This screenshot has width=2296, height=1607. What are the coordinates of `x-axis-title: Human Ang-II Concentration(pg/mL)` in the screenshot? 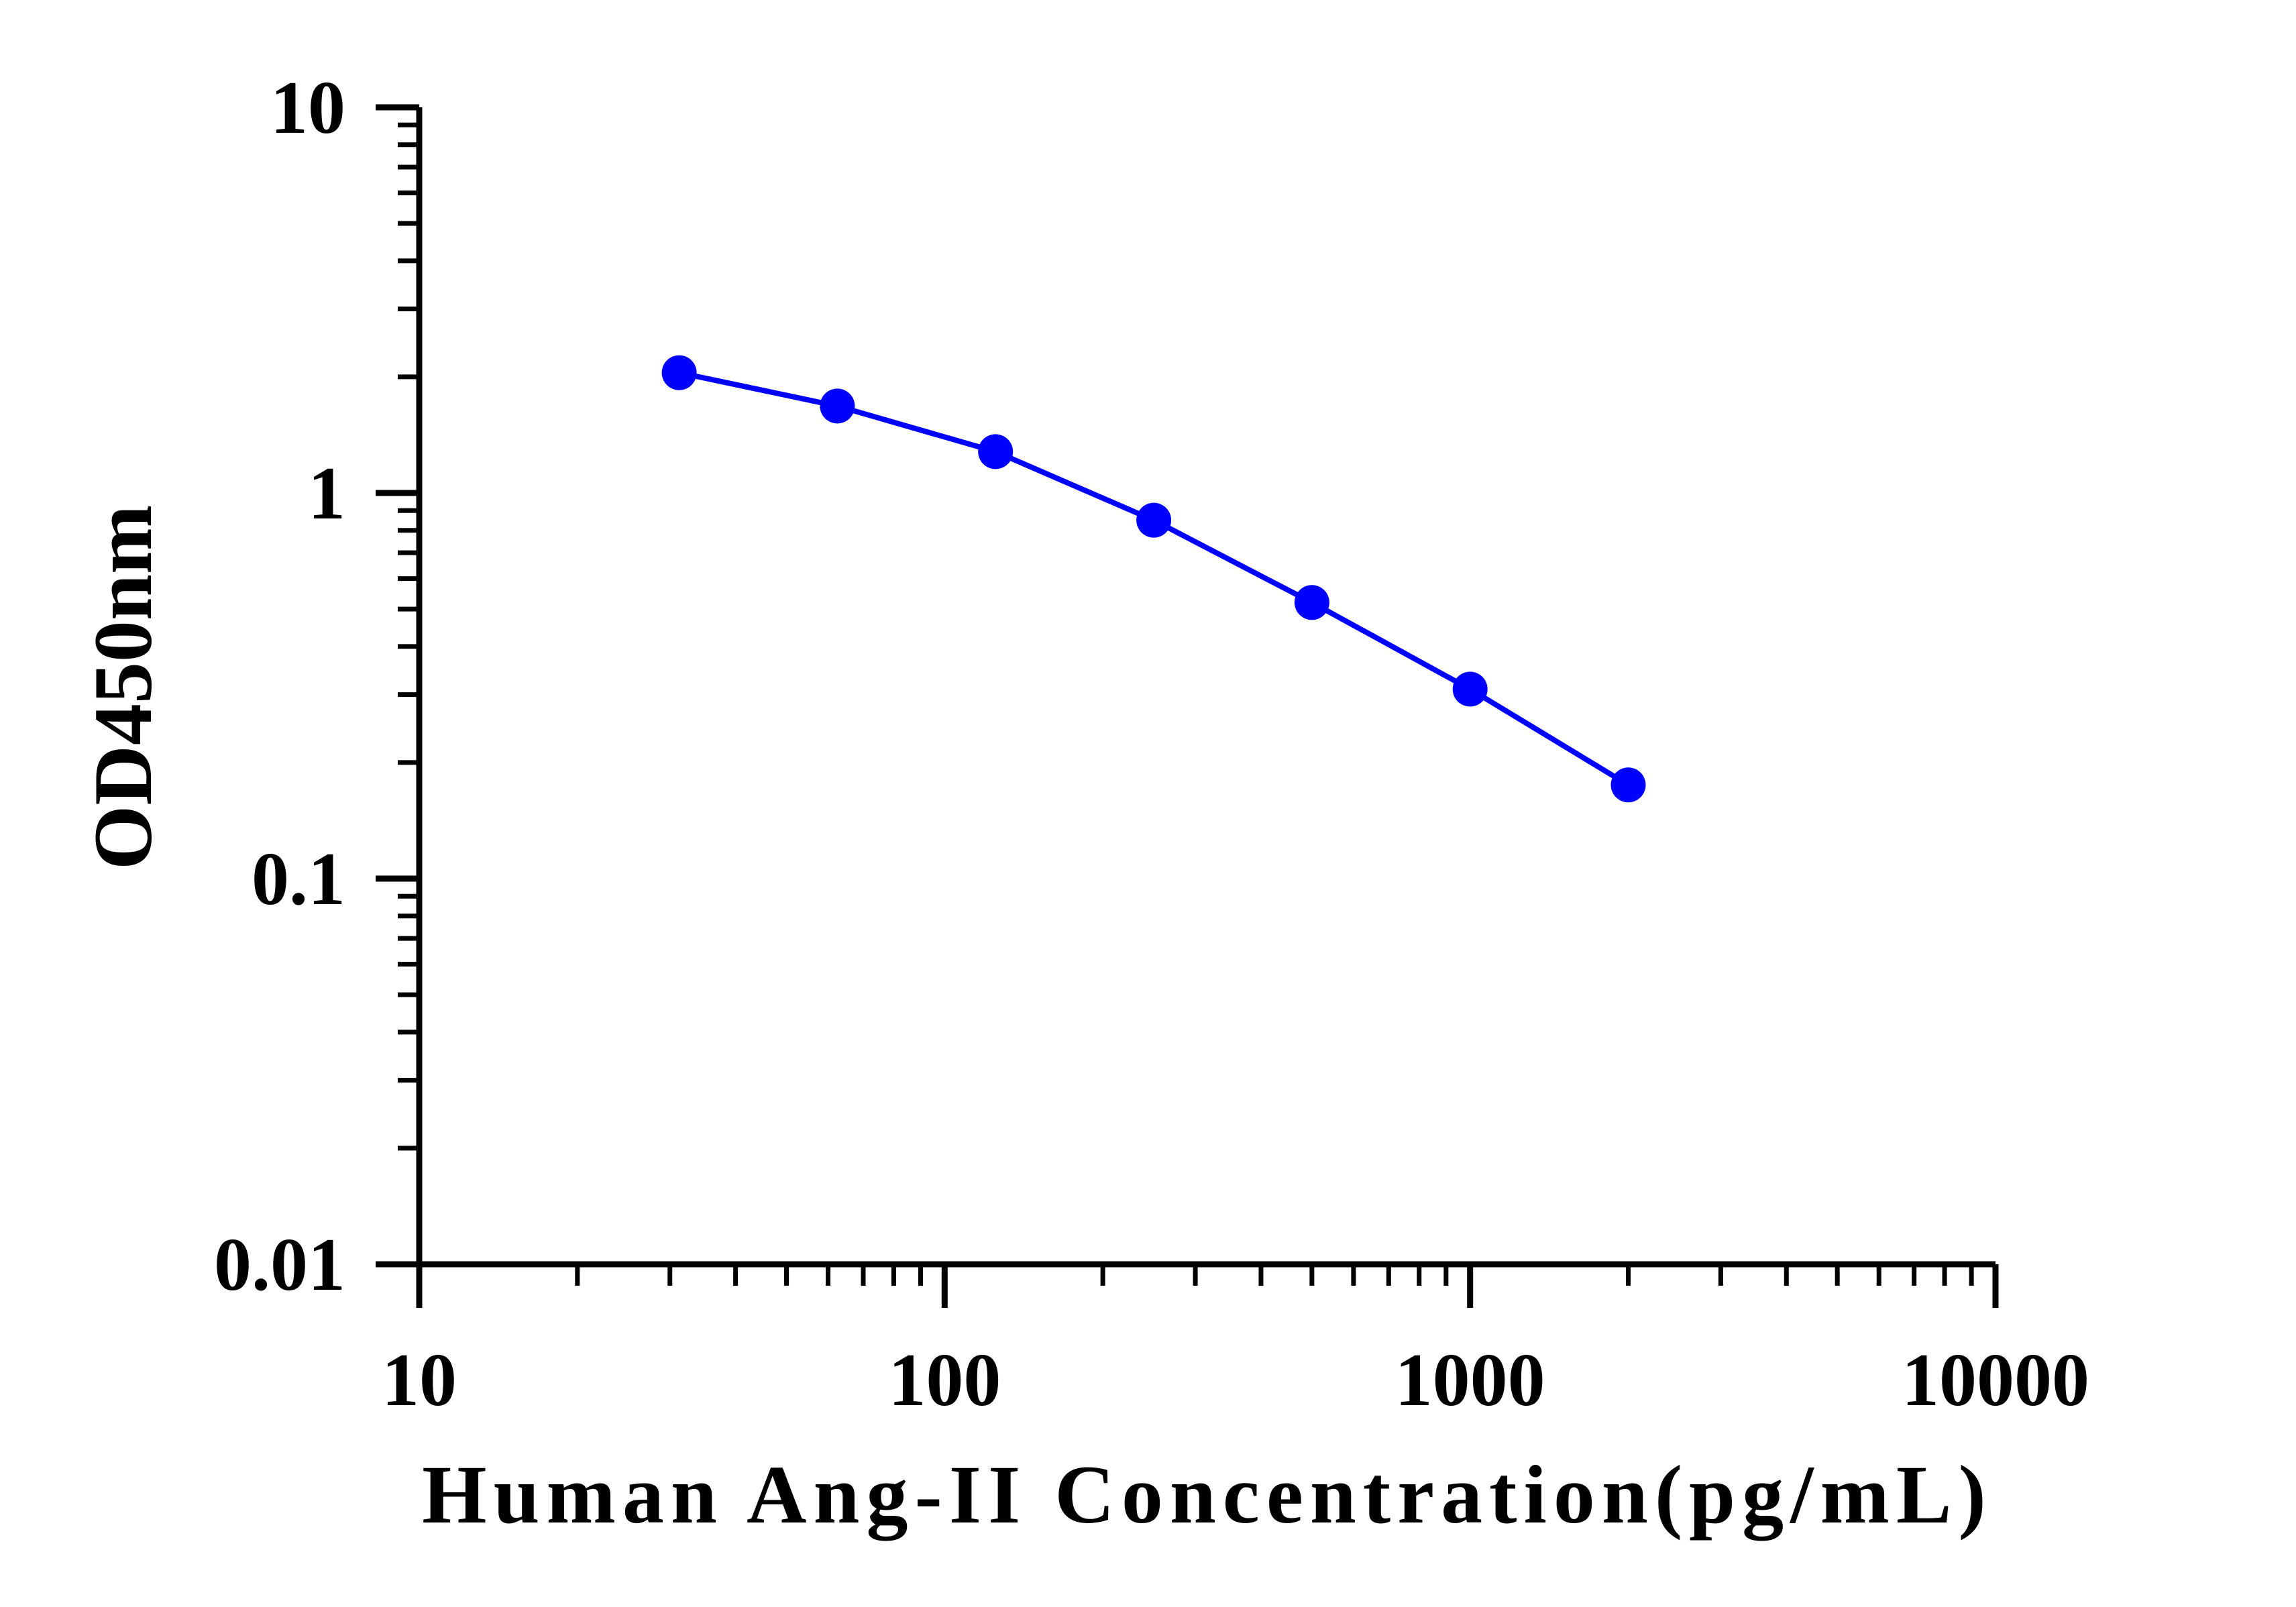 It's located at (1207, 1495).